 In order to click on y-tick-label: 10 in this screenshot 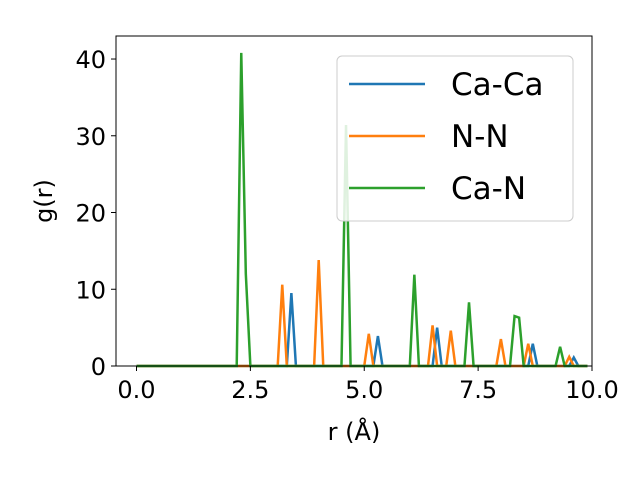, I will do `click(90, 290)`.